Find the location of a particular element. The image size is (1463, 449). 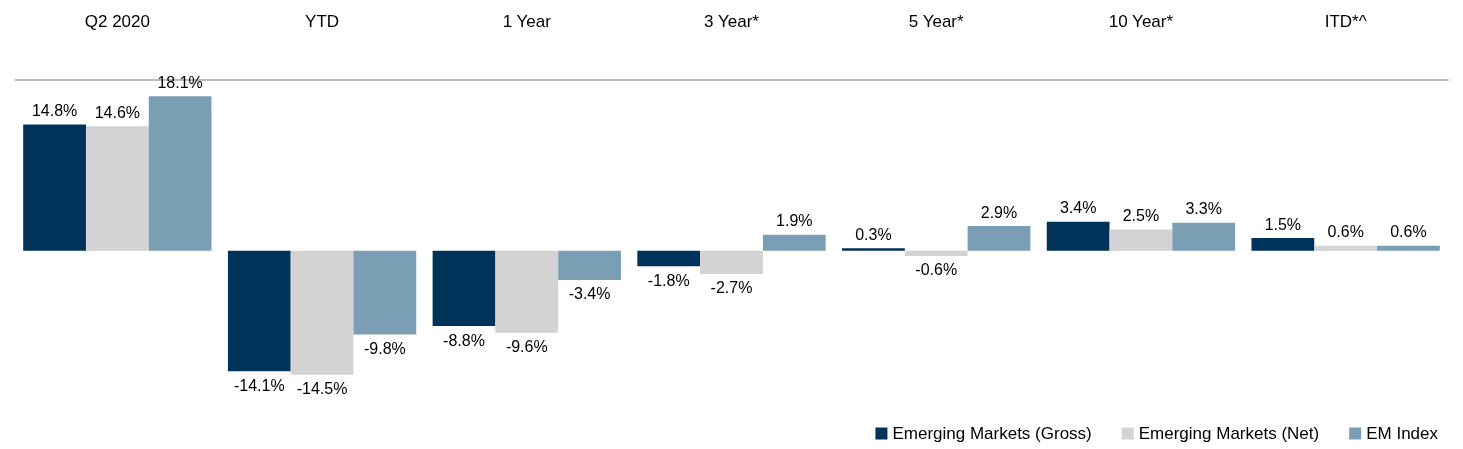

data-label: 2.9% is located at coordinates (999, 212).